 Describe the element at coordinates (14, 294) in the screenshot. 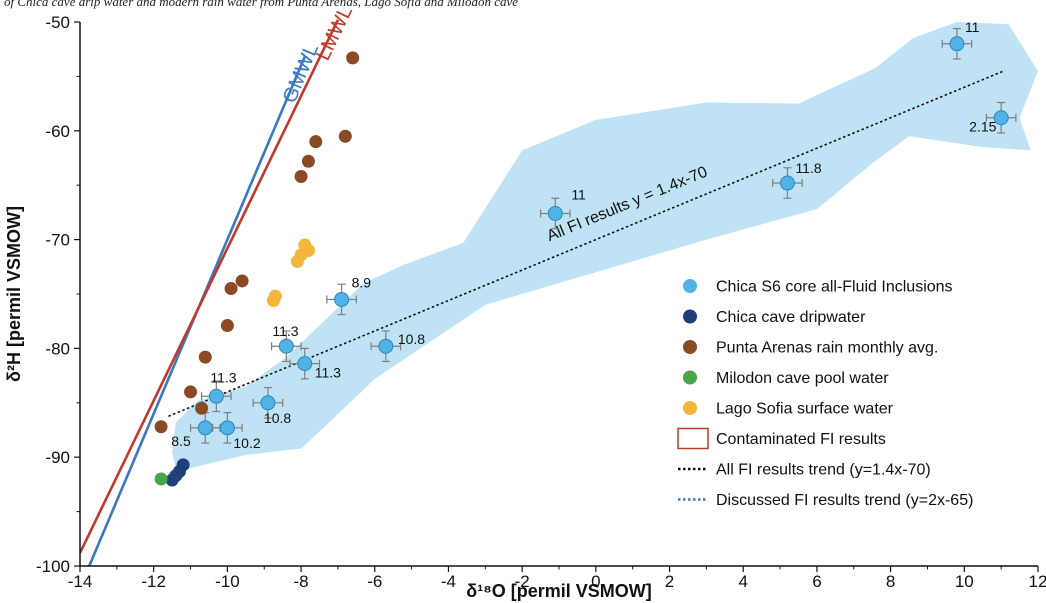

I see `y-axis-title: δ²H [permil VSMOW]` at that location.